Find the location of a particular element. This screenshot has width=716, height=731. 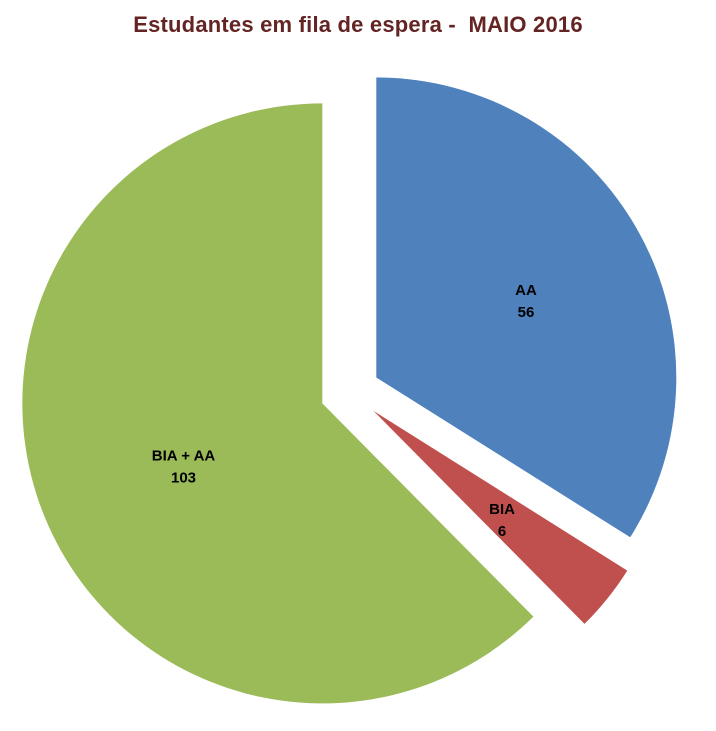

pie-label-bia-aa: BIA + AA 103 is located at coordinates (184, 467).